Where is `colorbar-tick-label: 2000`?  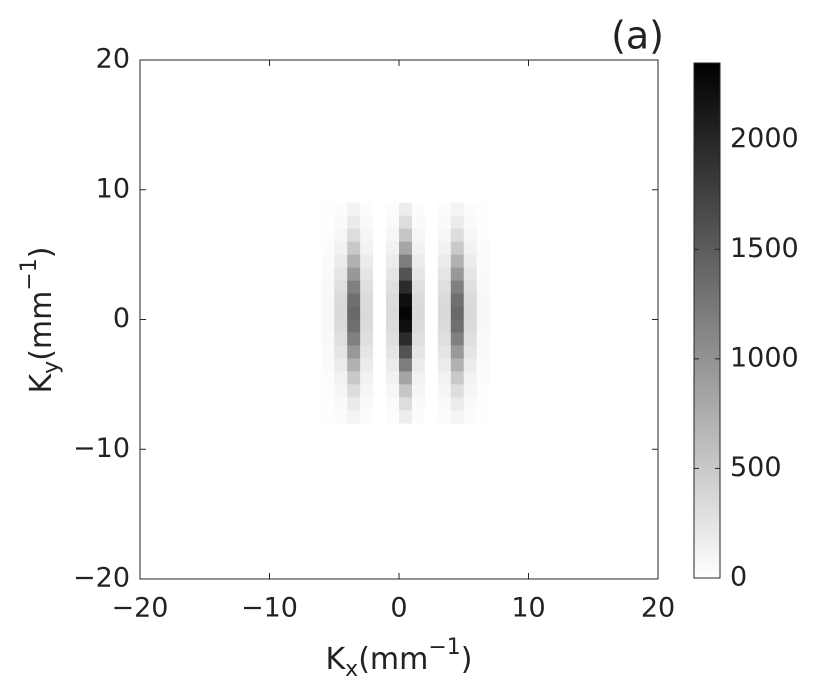 colorbar-tick-label: 2000 is located at coordinates (764, 138).